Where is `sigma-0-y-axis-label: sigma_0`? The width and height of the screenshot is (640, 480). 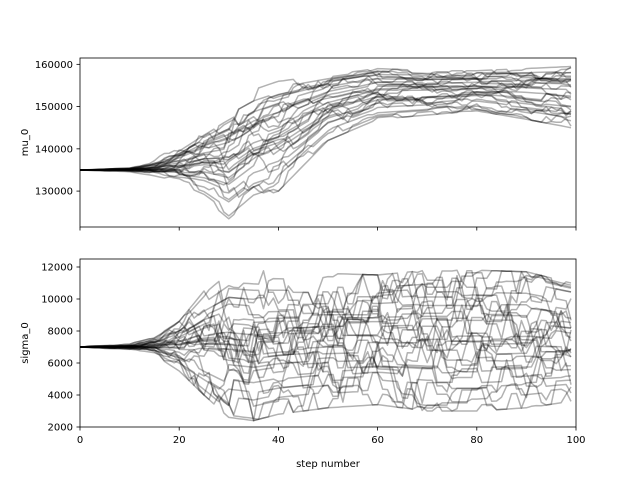
sigma-0-y-axis-label: sigma_0 is located at coordinates (25, 343).